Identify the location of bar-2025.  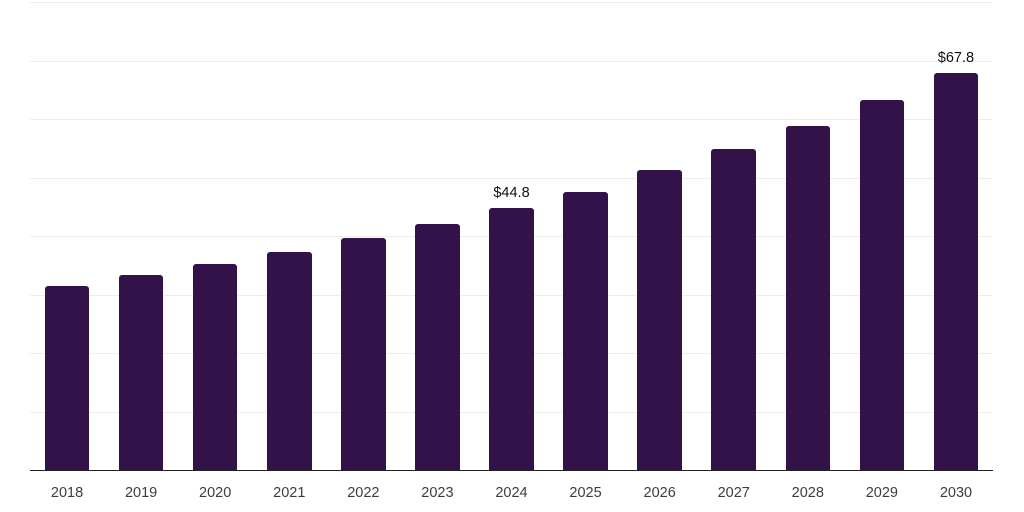
(585, 330).